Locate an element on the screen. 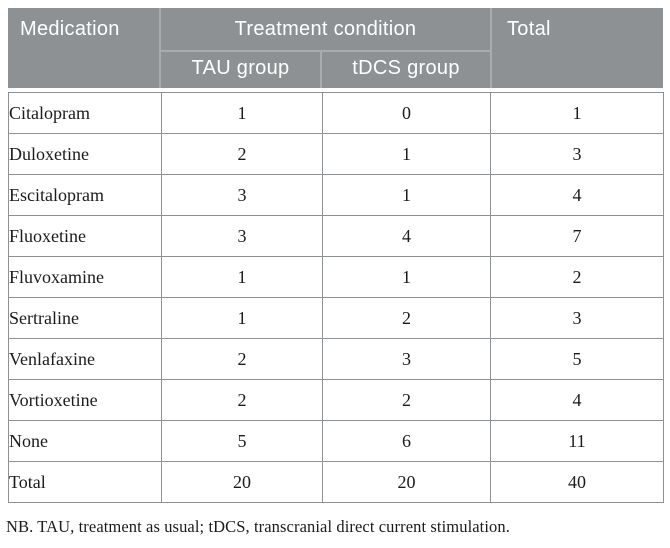 The width and height of the screenshot is (670, 548). table-row: Fluvoxamine 1 1 2 is located at coordinates (336, 277).